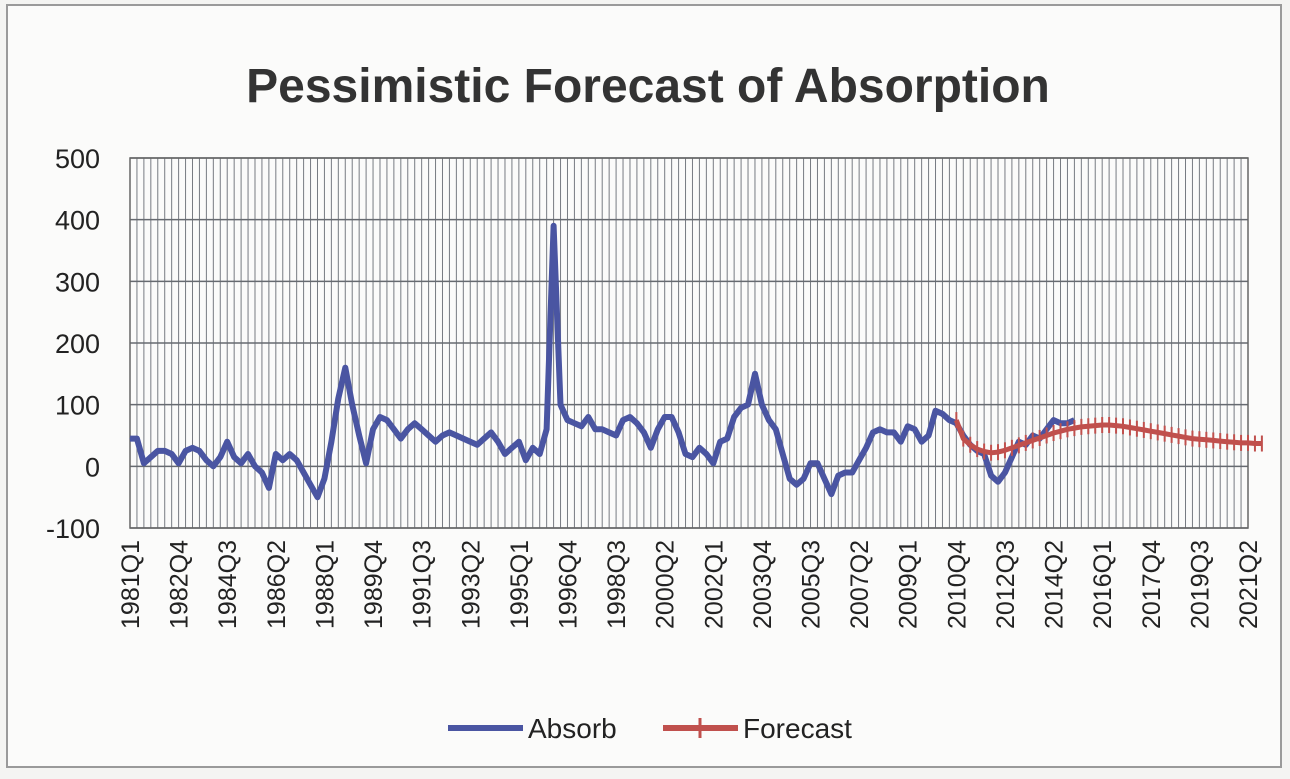 The height and width of the screenshot is (779, 1290). Describe the element at coordinates (1249, 584) in the screenshot. I see `x-tick-label: 2021Q2` at that location.